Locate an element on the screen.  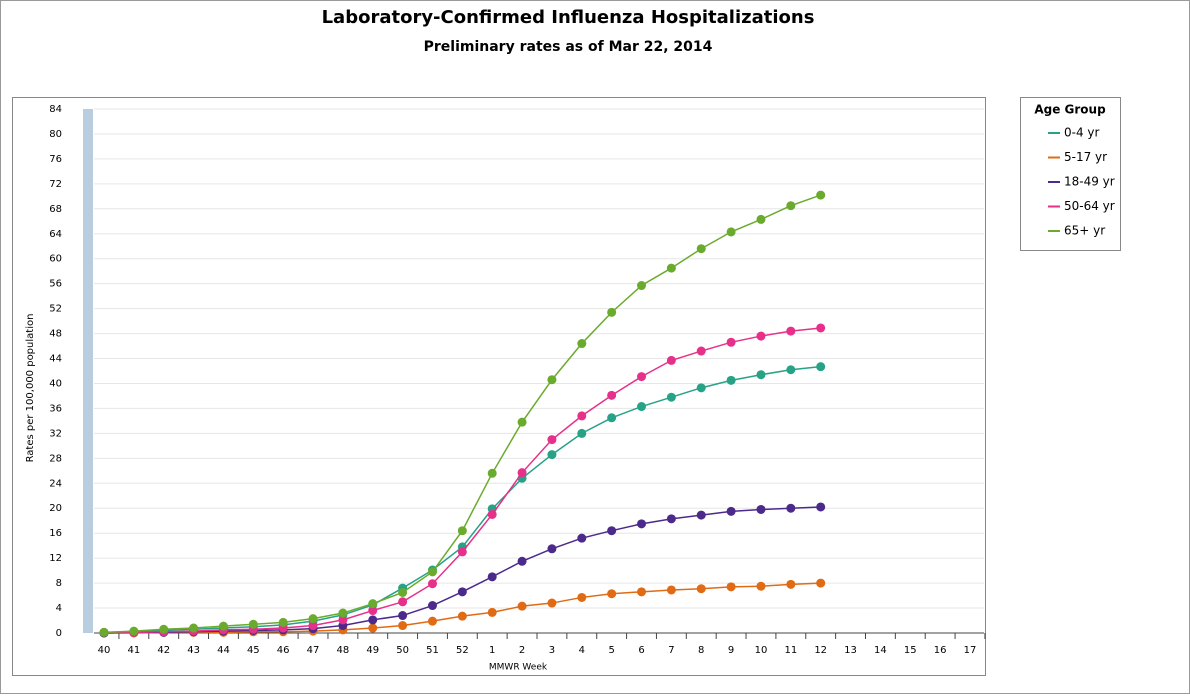
x-tick-label: 10 is located at coordinates (761, 650).